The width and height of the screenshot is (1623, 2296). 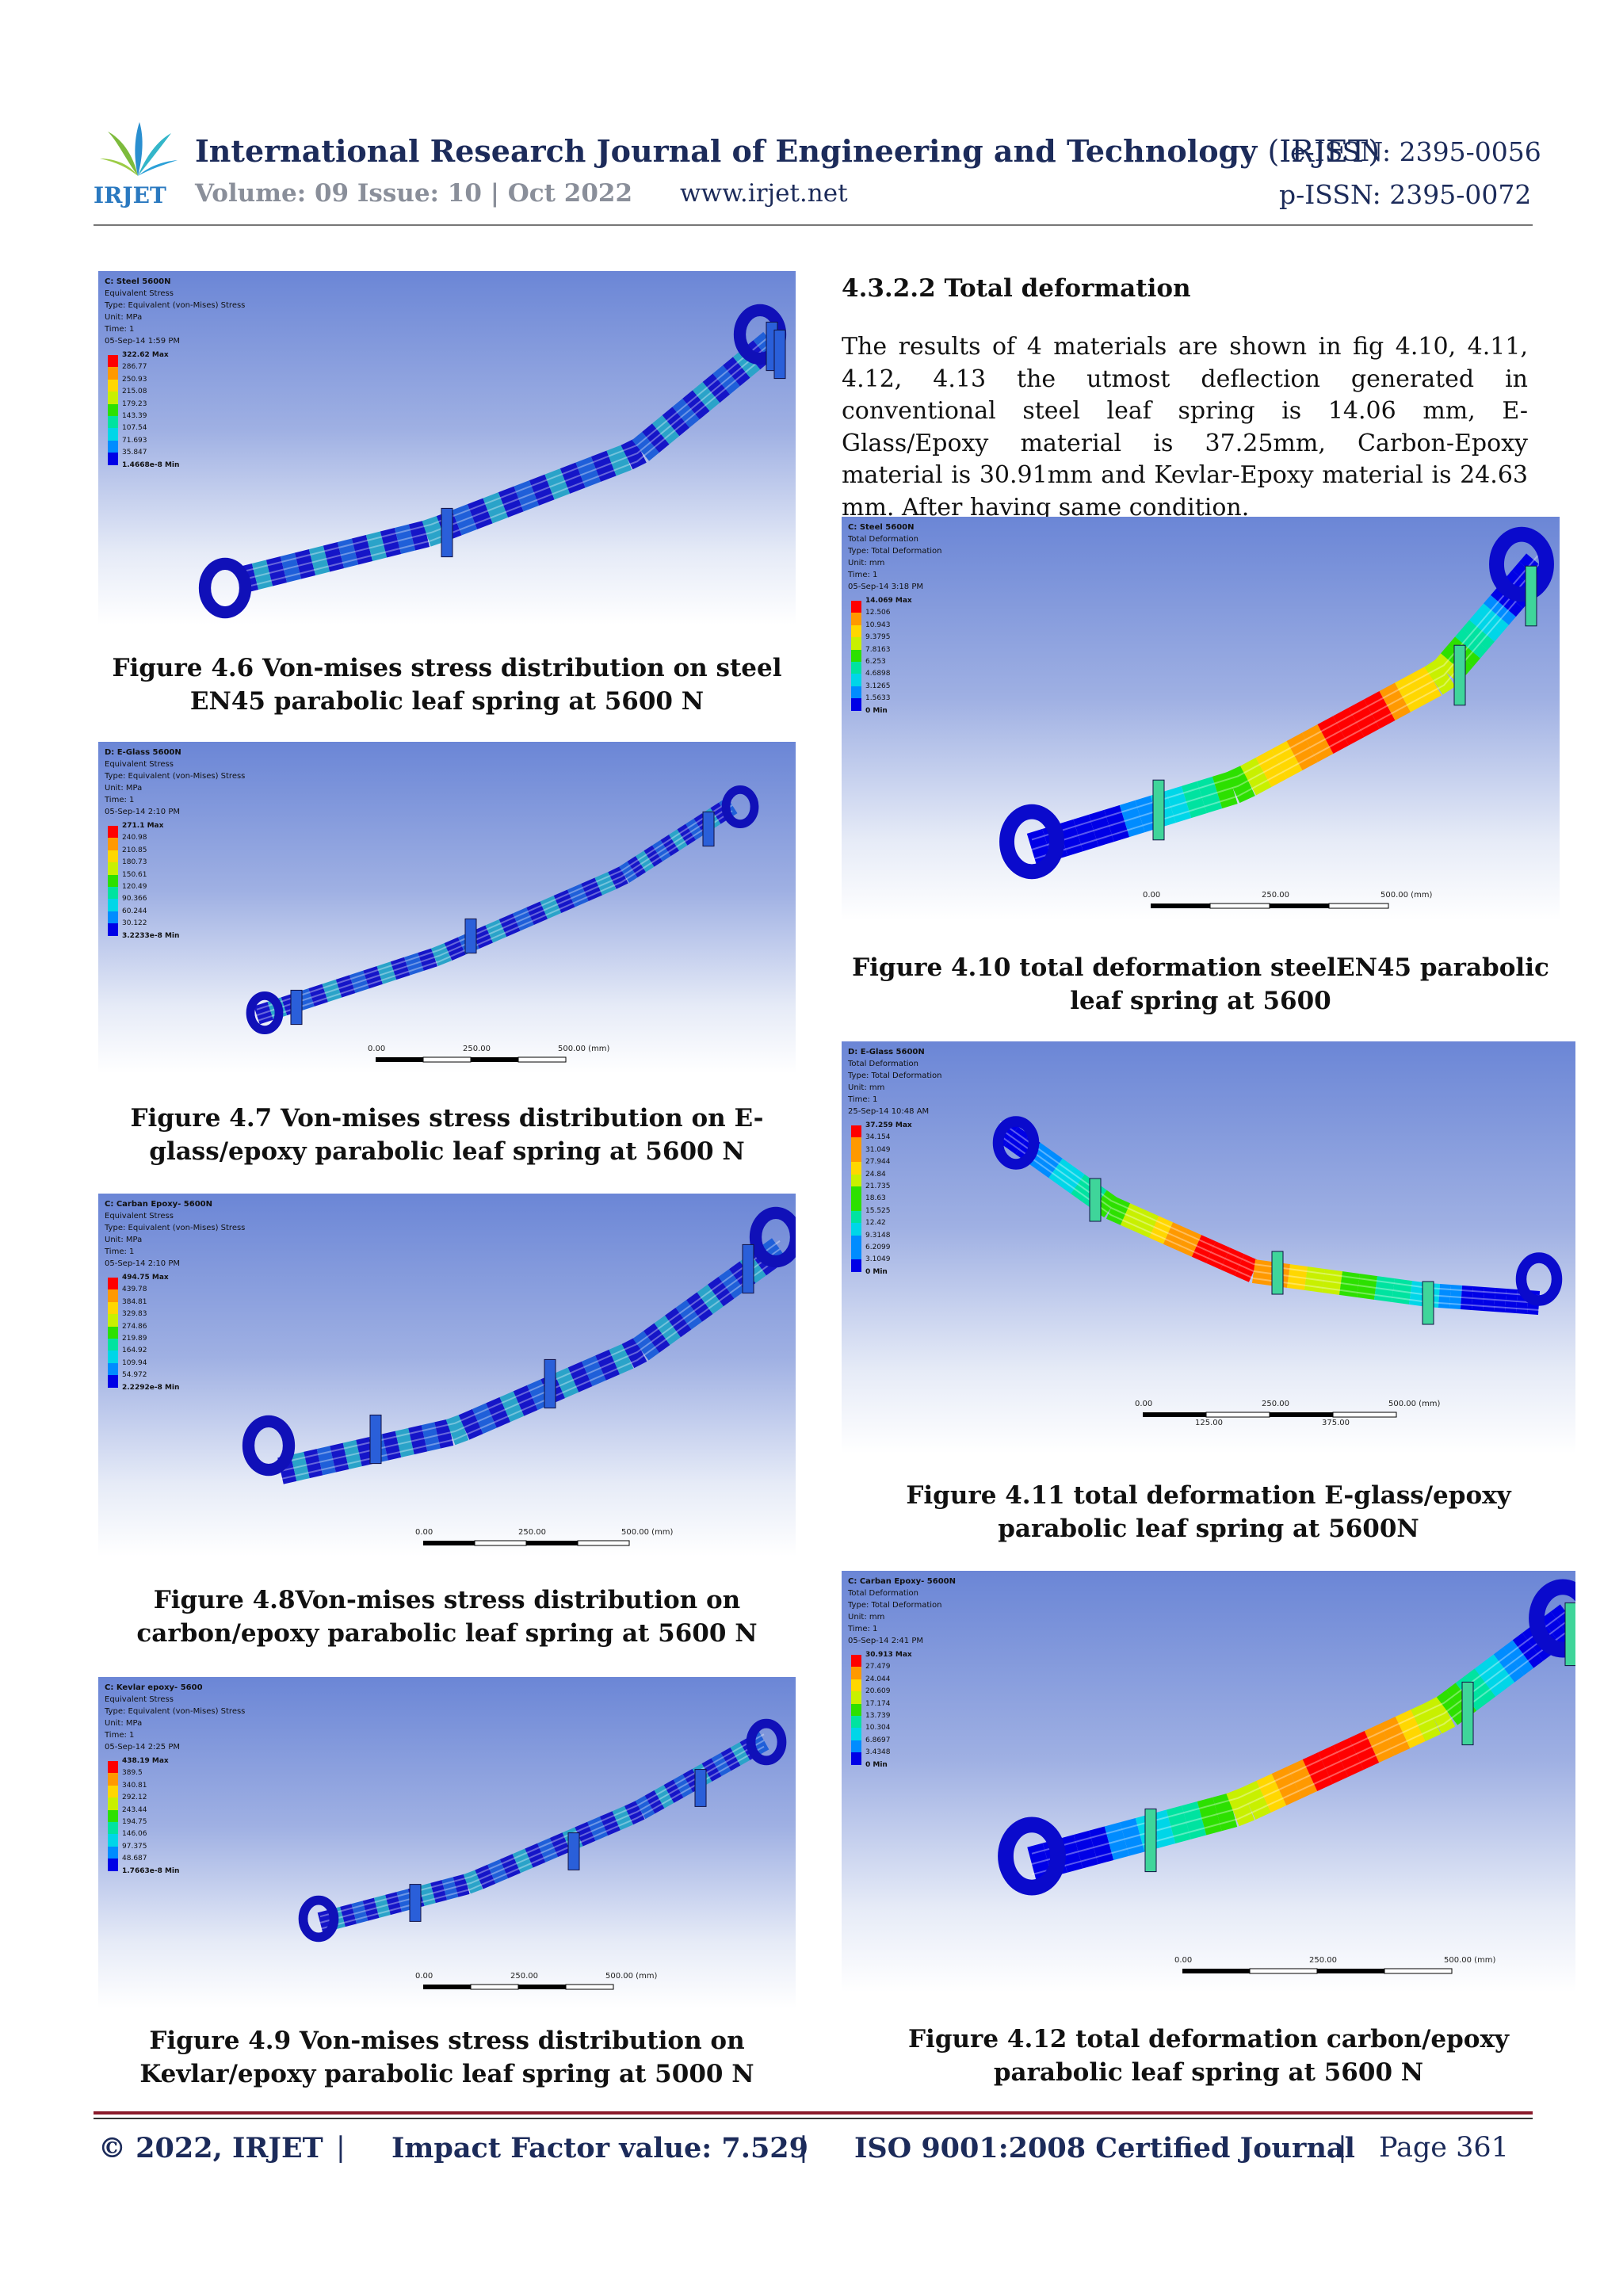 I want to click on scale-value: 14.069 Max, so click(x=888, y=601).